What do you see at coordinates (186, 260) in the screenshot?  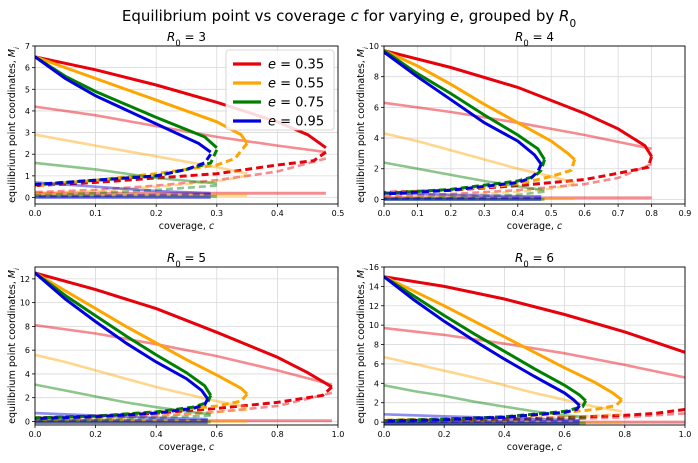 I see `panel-title: R0 = 5` at bounding box center [186, 260].